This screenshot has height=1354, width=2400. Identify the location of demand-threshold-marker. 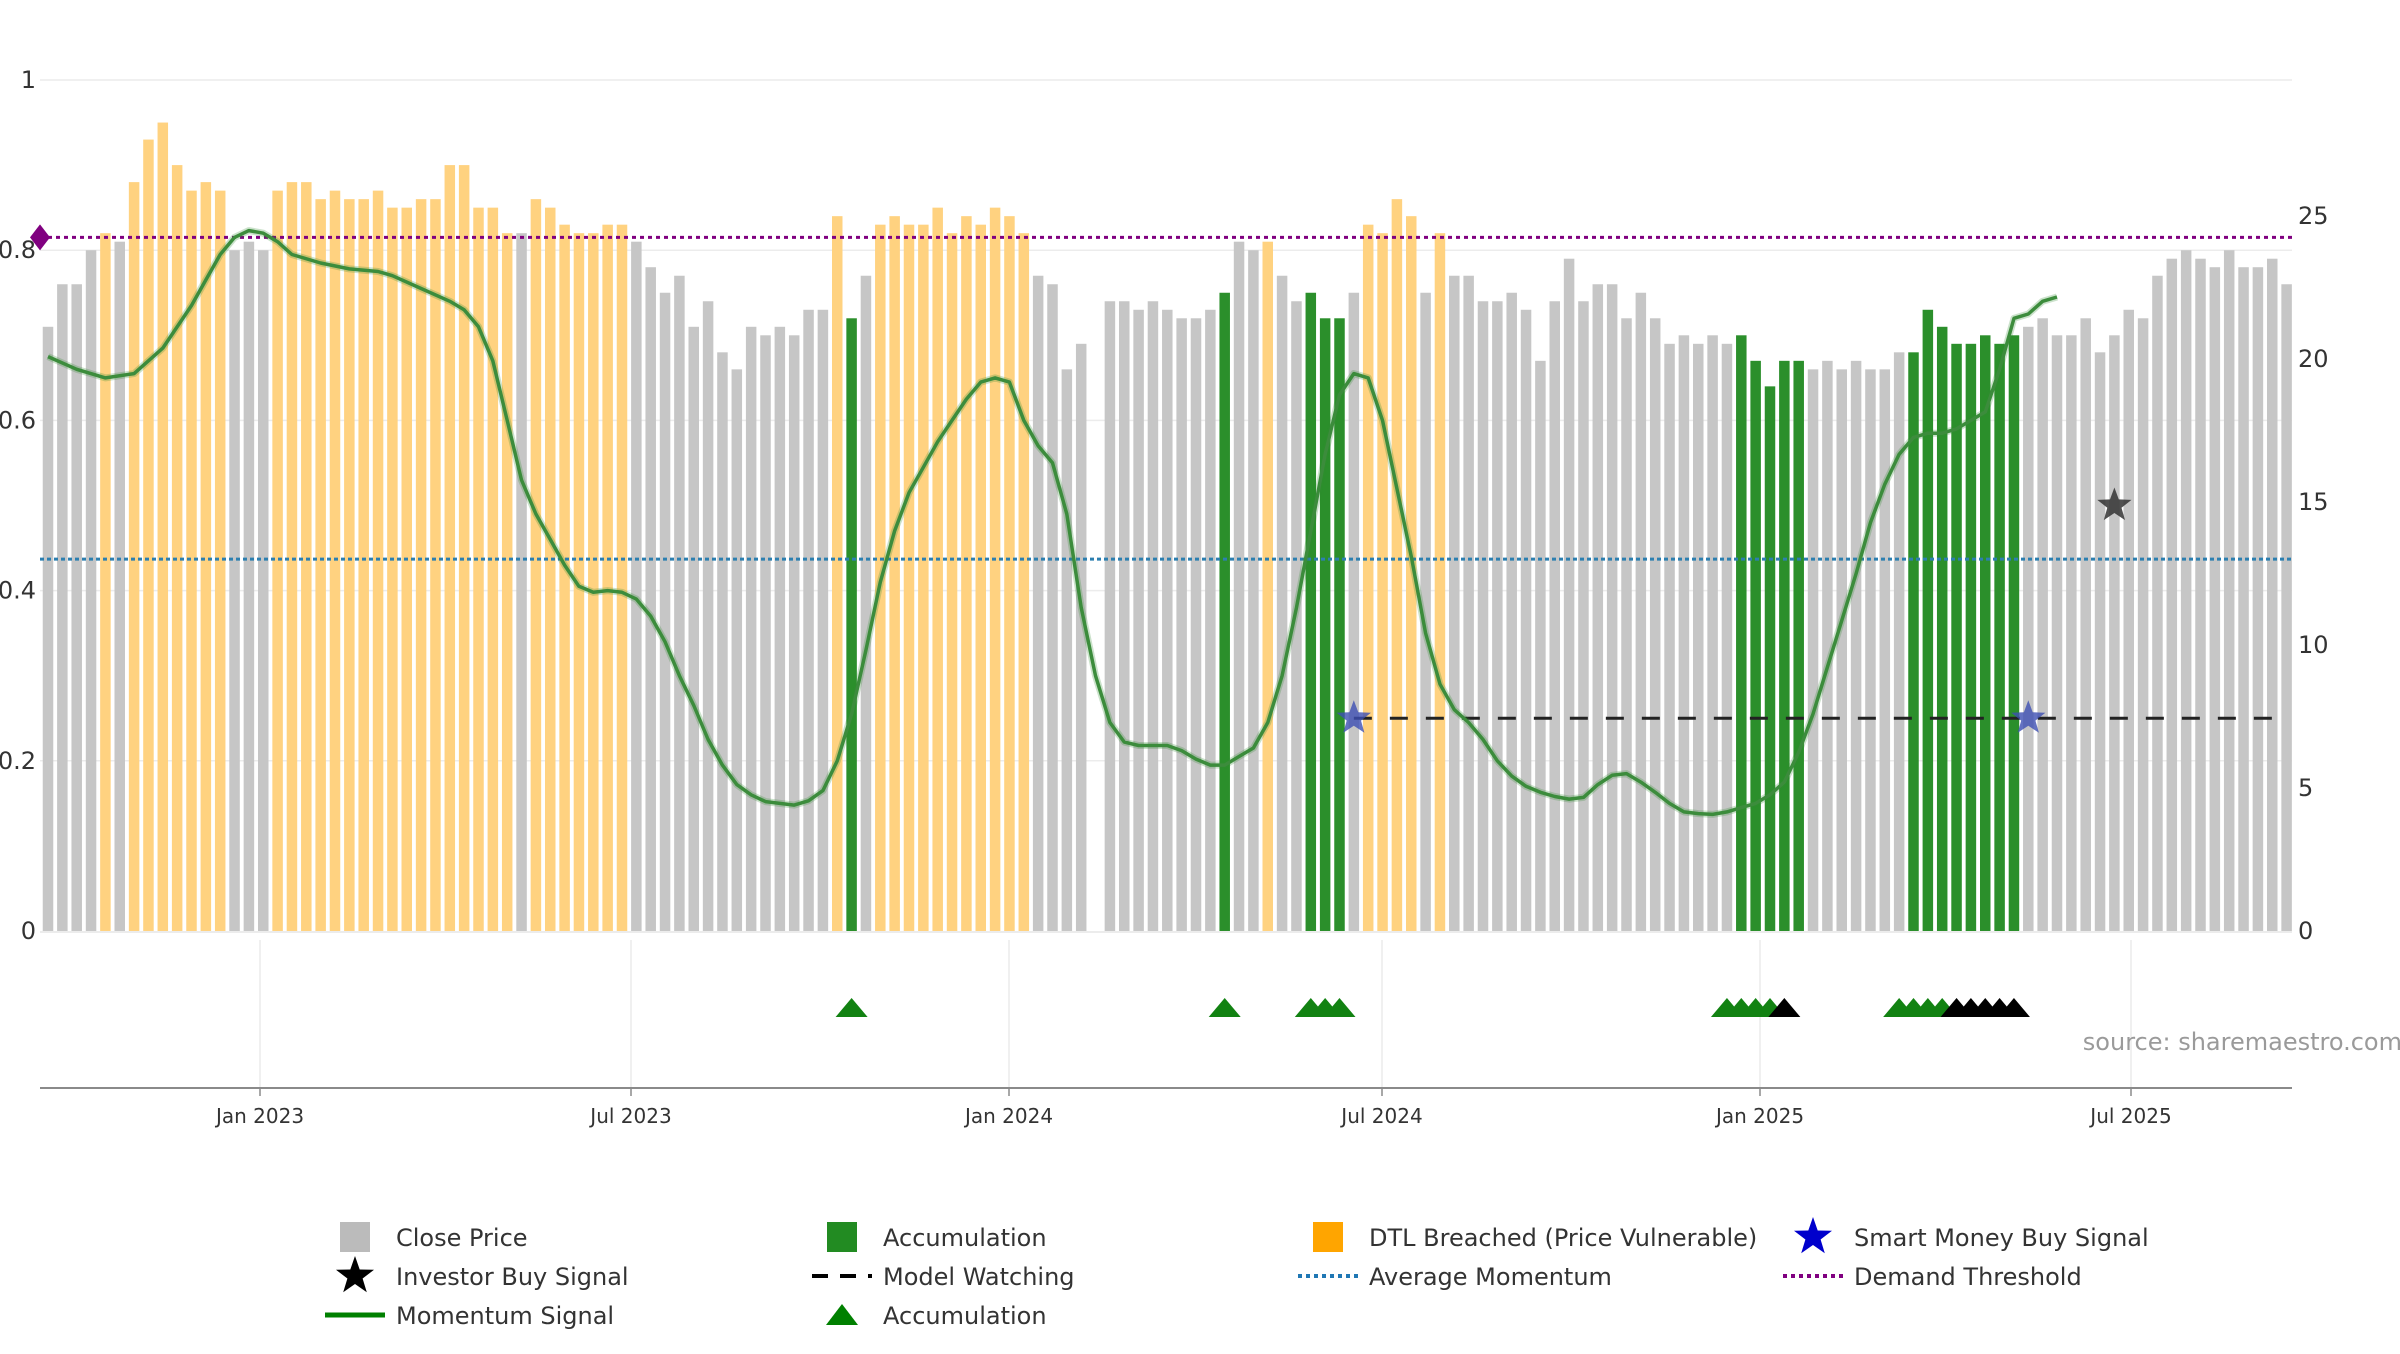
(40, 237).